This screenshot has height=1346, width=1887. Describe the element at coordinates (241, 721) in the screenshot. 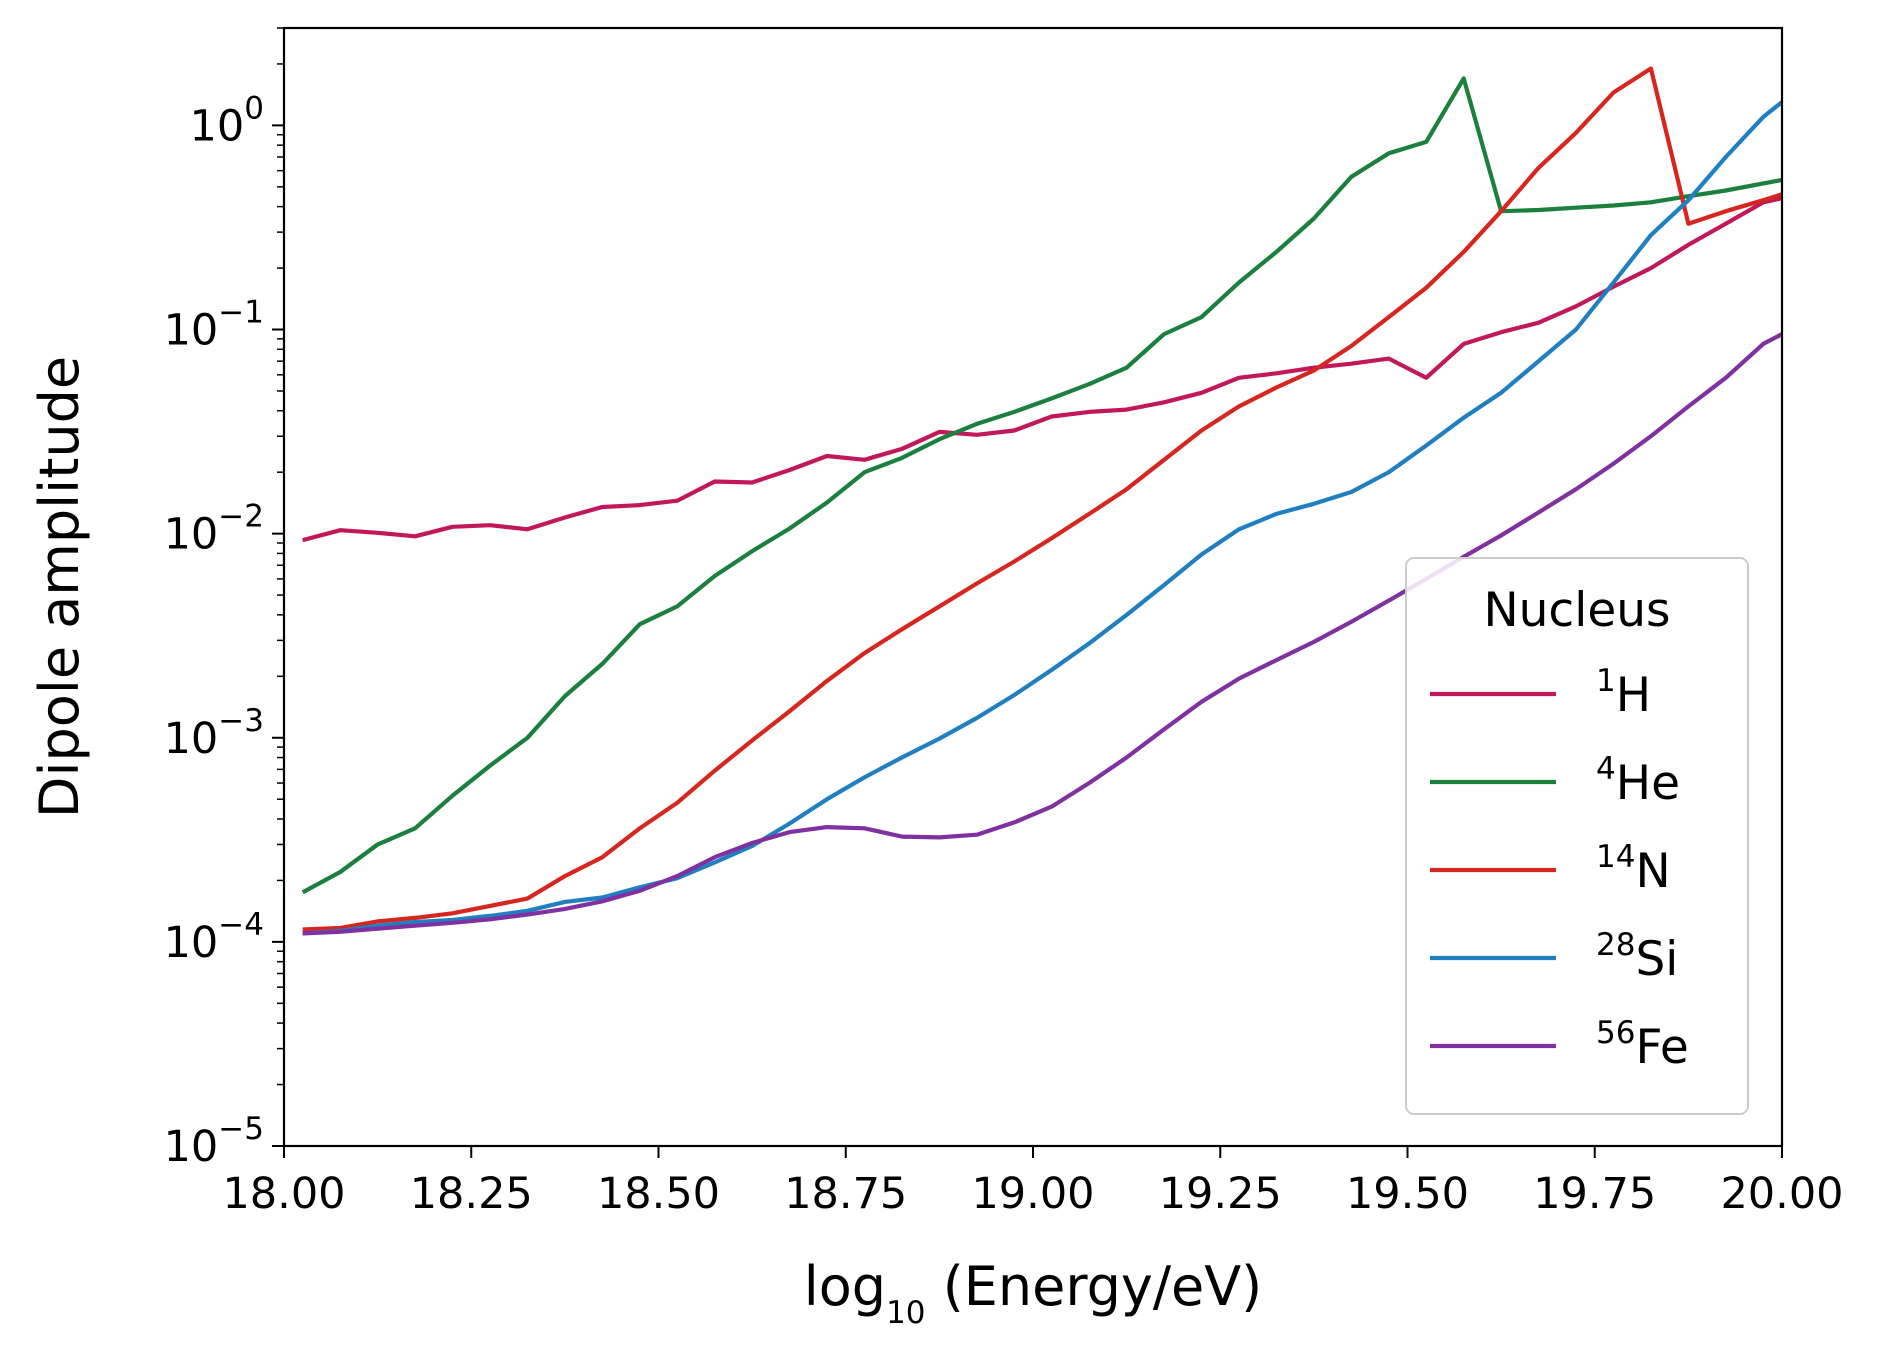

I see `y-tick-label-exponent: −3` at that location.